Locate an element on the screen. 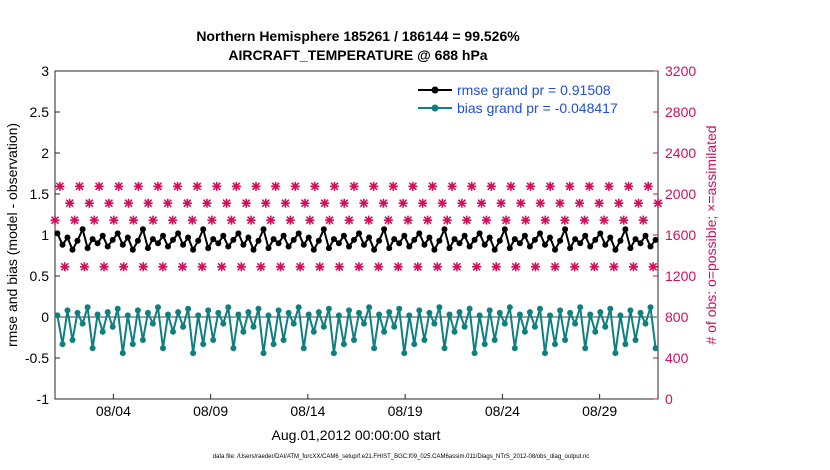 The height and width of the screenshot is (470, 830). right-y-tick-label: 2800 is located at coordinates (680, 112).